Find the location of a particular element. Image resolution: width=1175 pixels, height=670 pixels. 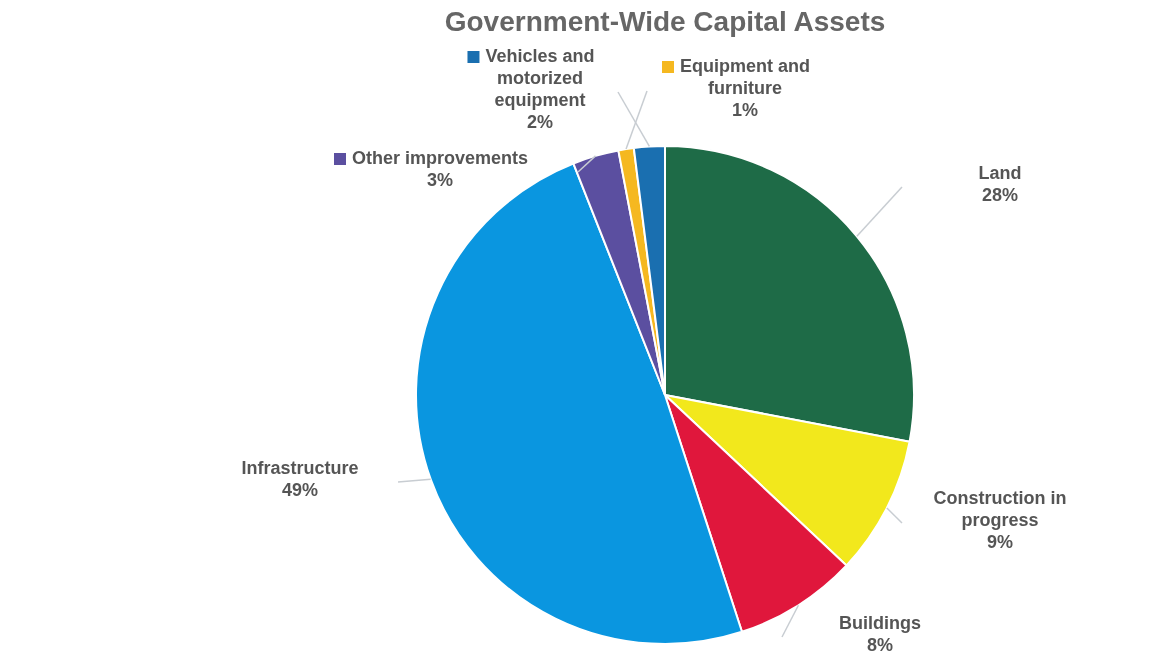

legend-label: Other improvements is located at coordinates (440, 157).